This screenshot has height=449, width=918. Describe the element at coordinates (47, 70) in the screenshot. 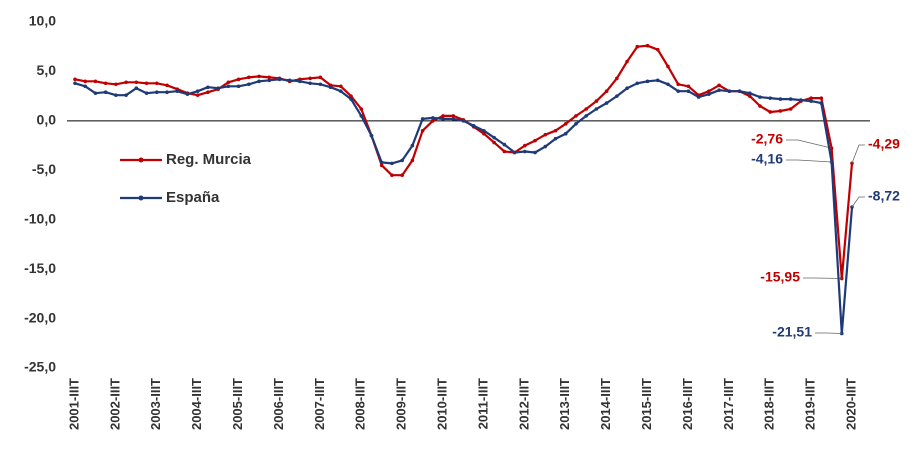

I see `y-tick-label: 5,0` at that location.